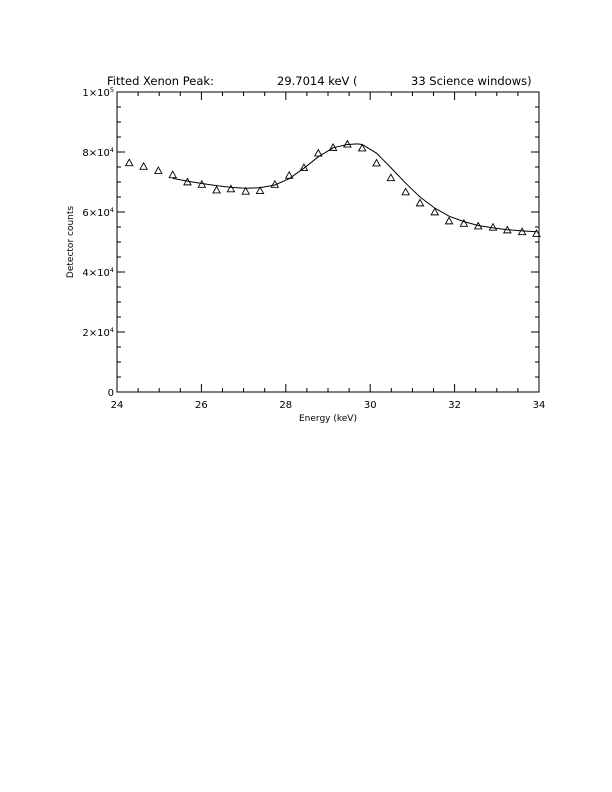 The width and height of the screenshot is (612, 792). What do you see at coordinates (471, 81) in the screenshot?
I see `chart-title-windows: 33 Science windows)` at bounding box center [471, 81].